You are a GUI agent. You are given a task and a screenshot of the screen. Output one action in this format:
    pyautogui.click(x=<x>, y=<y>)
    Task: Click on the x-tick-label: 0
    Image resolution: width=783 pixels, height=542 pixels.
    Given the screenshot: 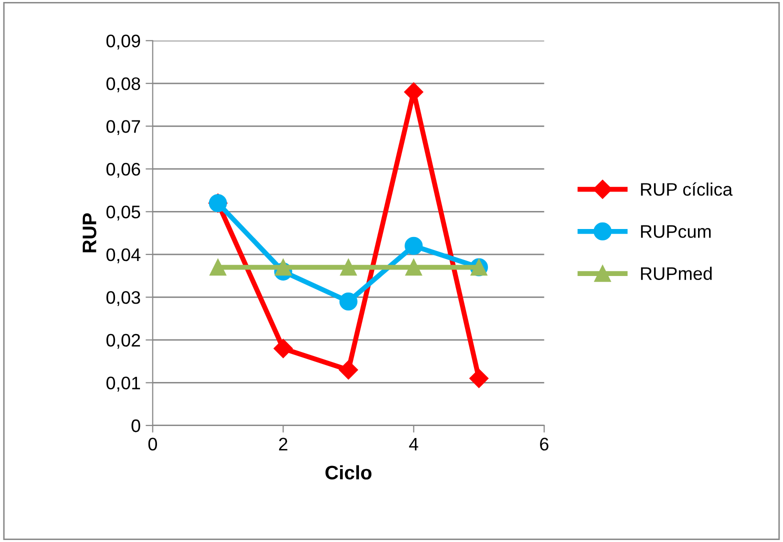 What is the action you would take?
    pyautogui.click(x=152, y=444)
    